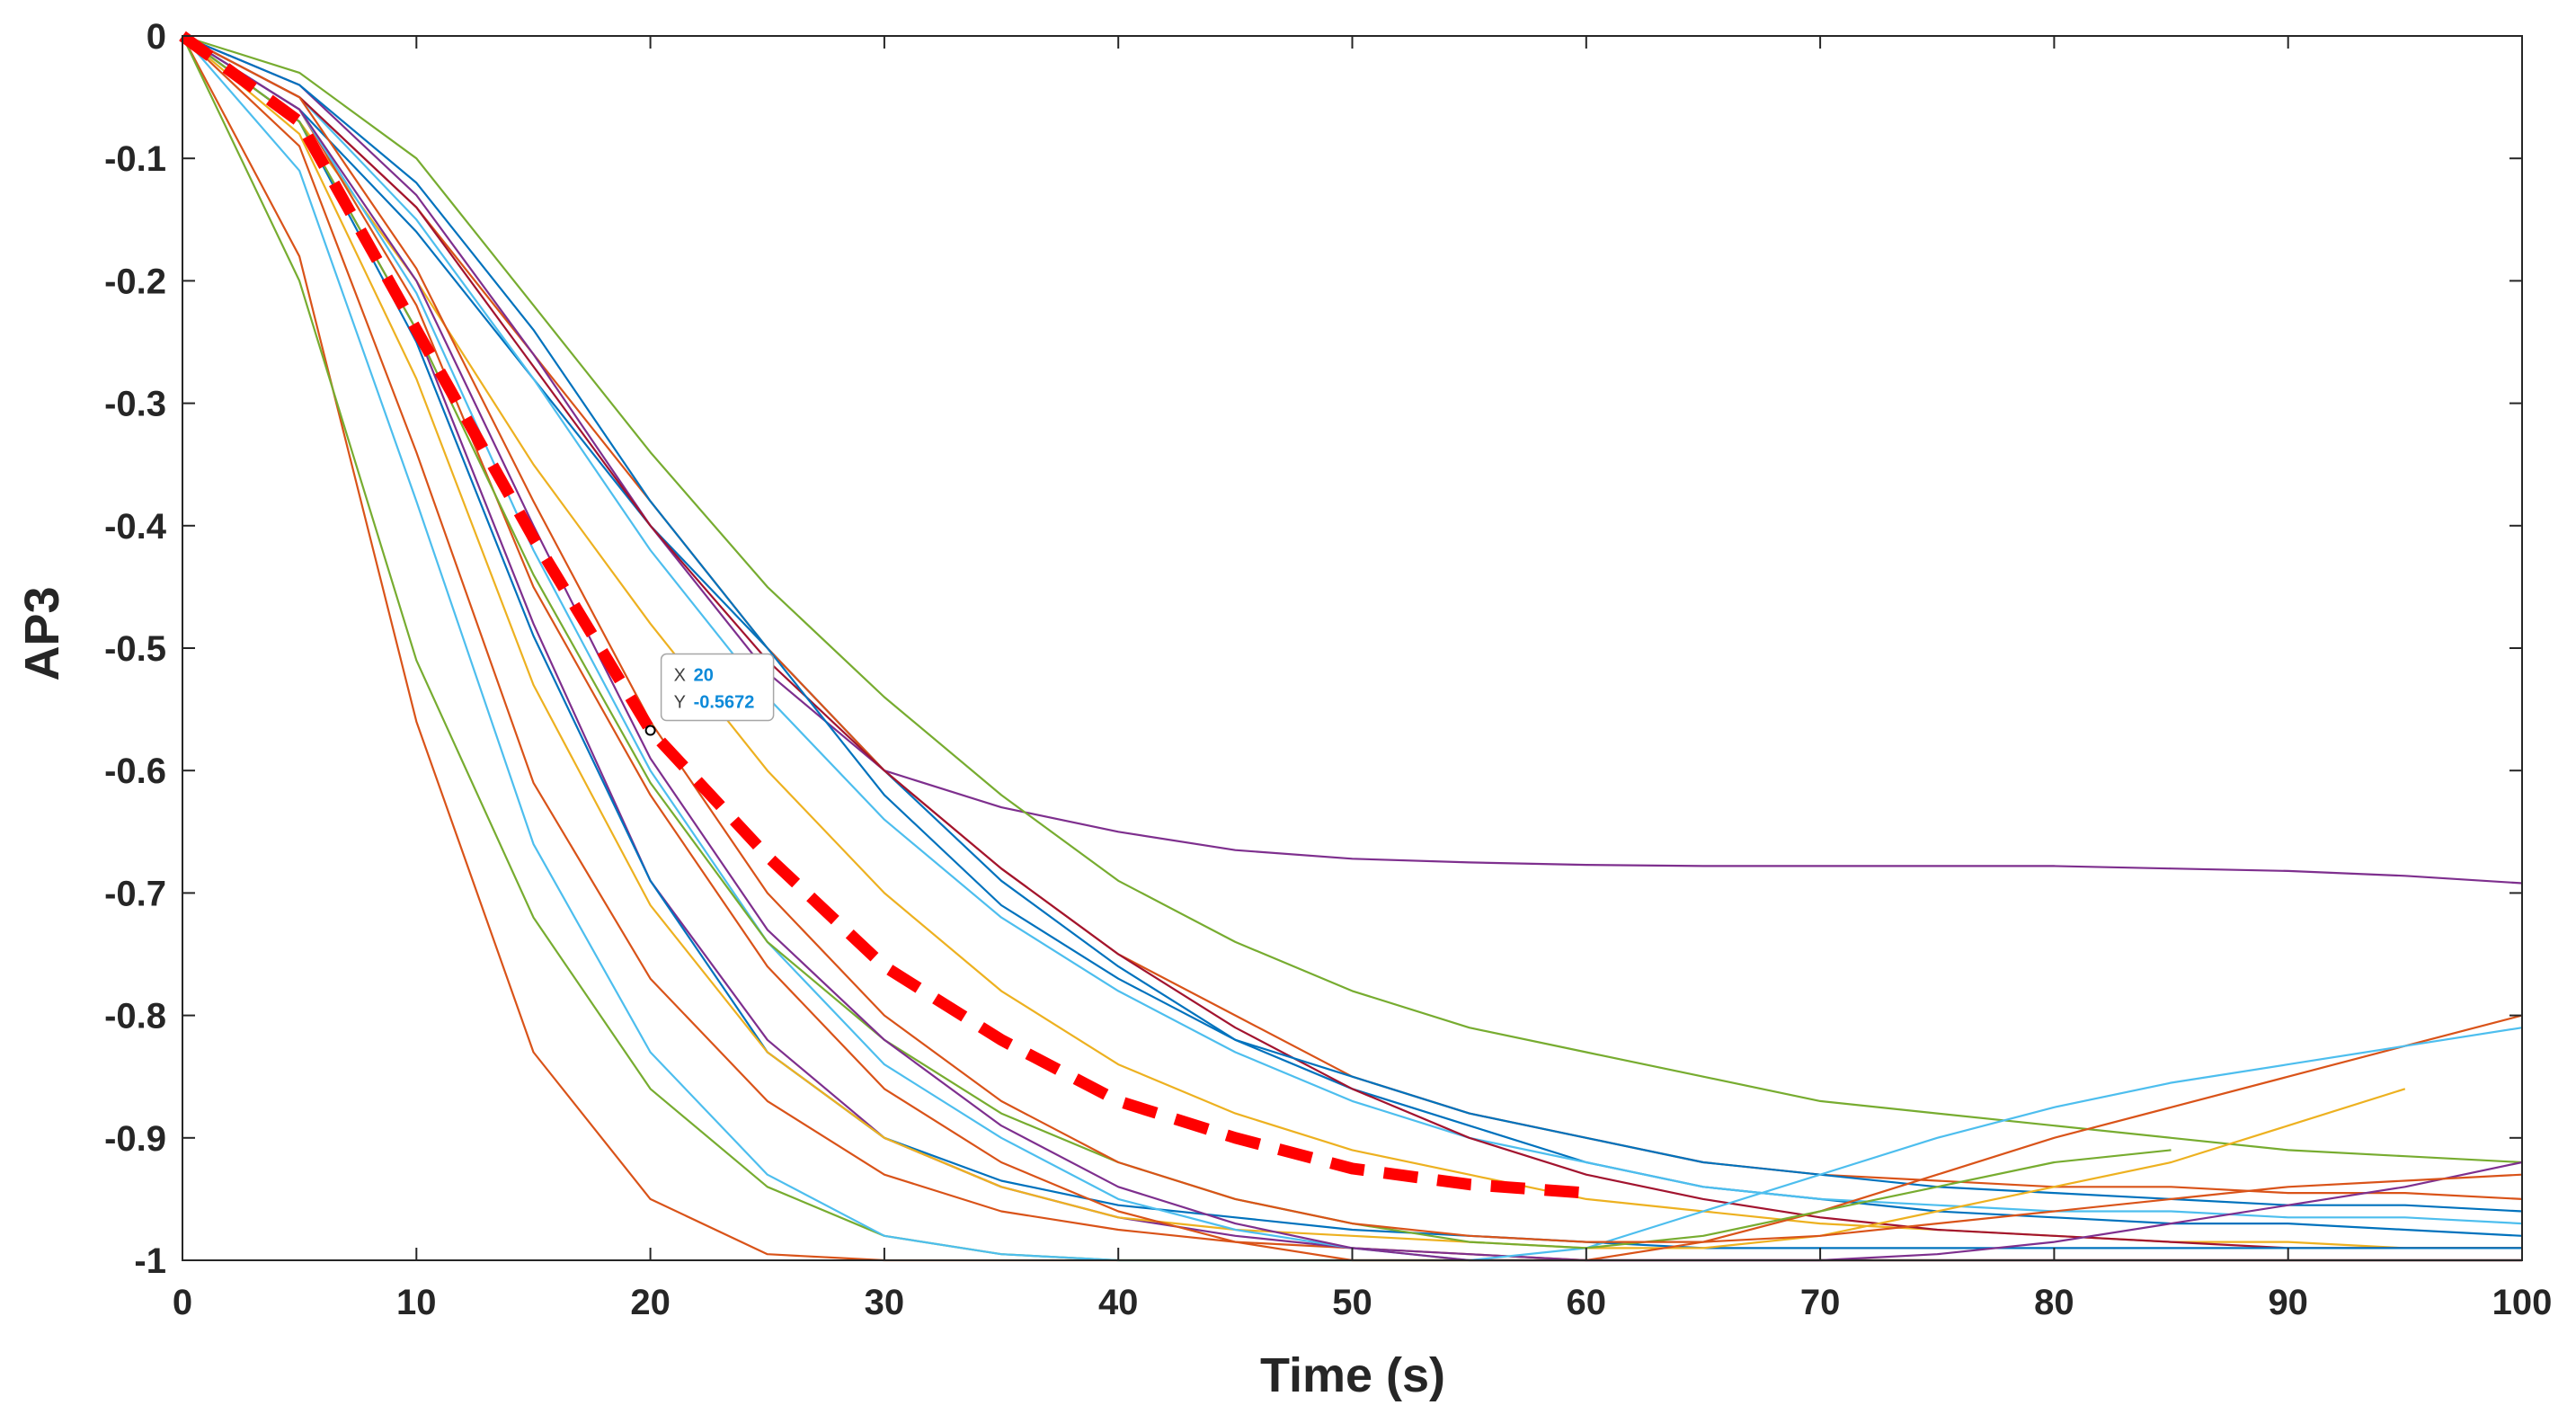  Describe the element at coordinates (1118, 1302) in the screenshot. I see `x-tick-label: 40` at that location.